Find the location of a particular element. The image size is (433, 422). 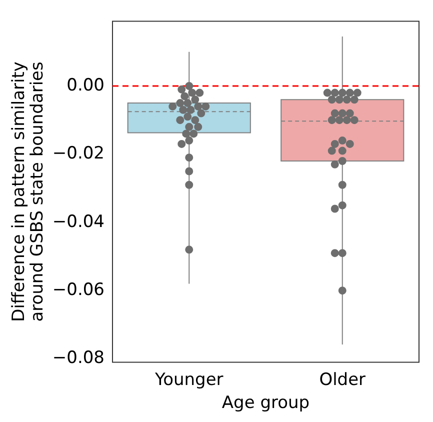

y-tick-label: −0.02 is located at coordinates (78, 154).